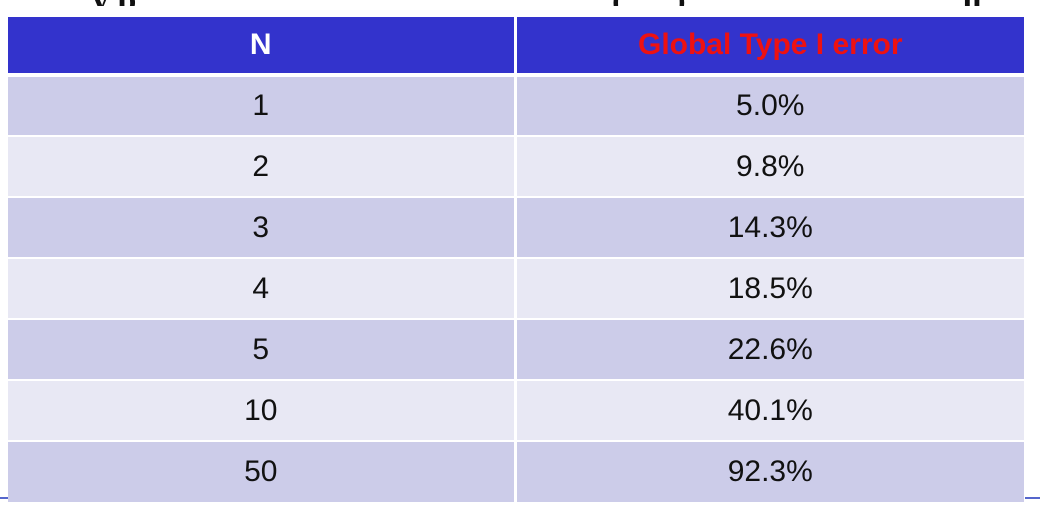 This screenshot has height=510, width=1040. What do you see at coordinates (262, 47) in the screenshot?
I see `column-header-n: N` at bounding box center [262, 47].